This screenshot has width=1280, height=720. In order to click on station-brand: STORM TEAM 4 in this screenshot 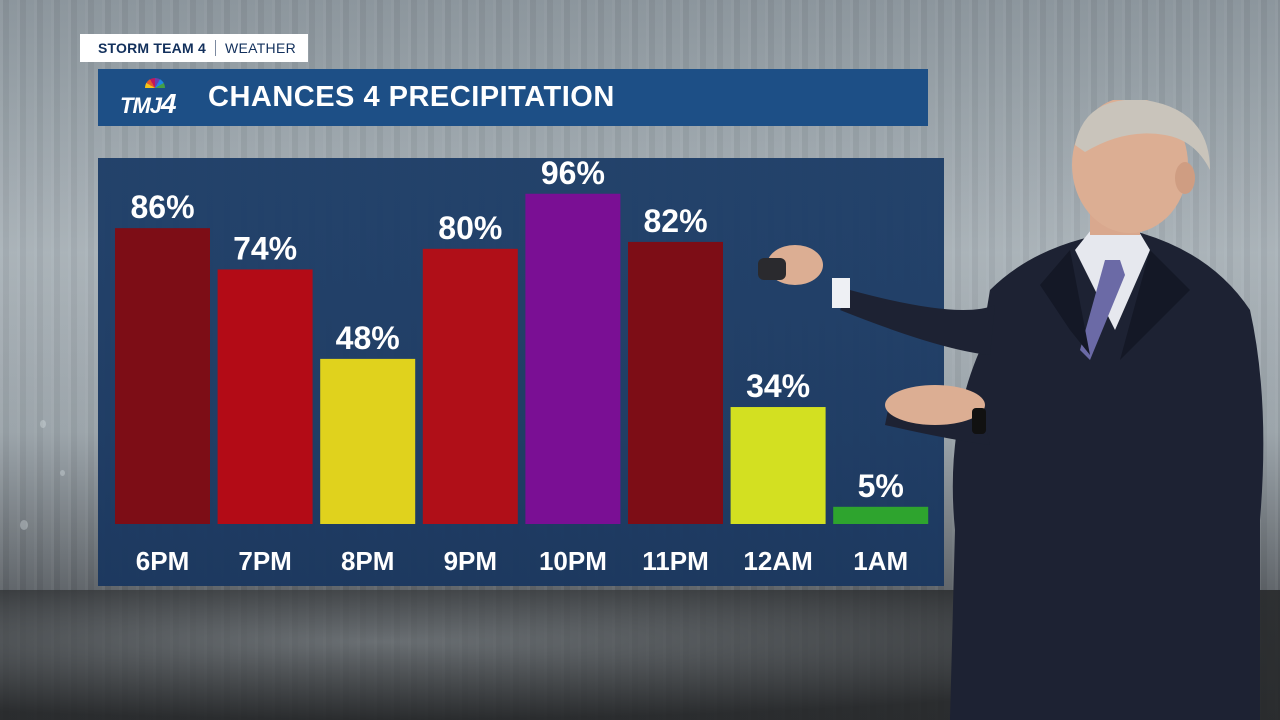, I will do `click(152, 48)`.